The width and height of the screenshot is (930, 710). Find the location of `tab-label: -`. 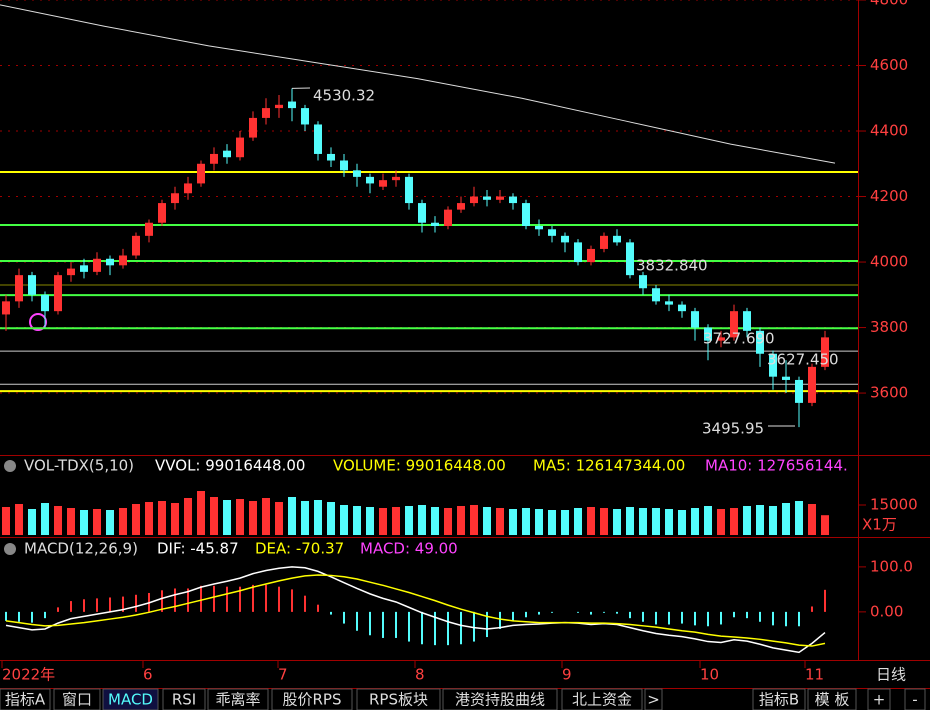

tab-label: - is located at coordinates (914, 700).